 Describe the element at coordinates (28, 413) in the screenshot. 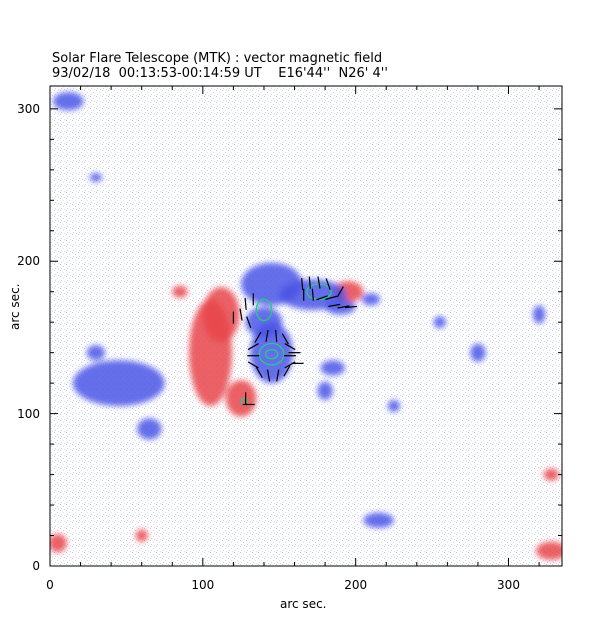

I see `y-tick-label: 100` at that location.